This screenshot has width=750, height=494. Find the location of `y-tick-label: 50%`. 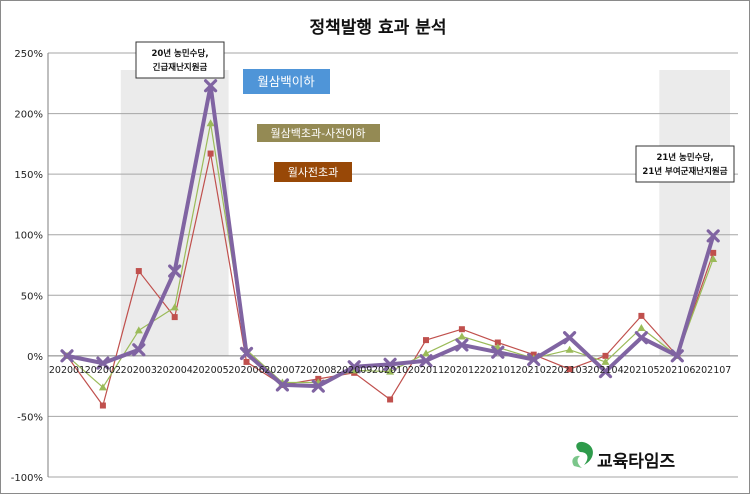

y-tick-label: 50% is located at coordinates (32, 296).